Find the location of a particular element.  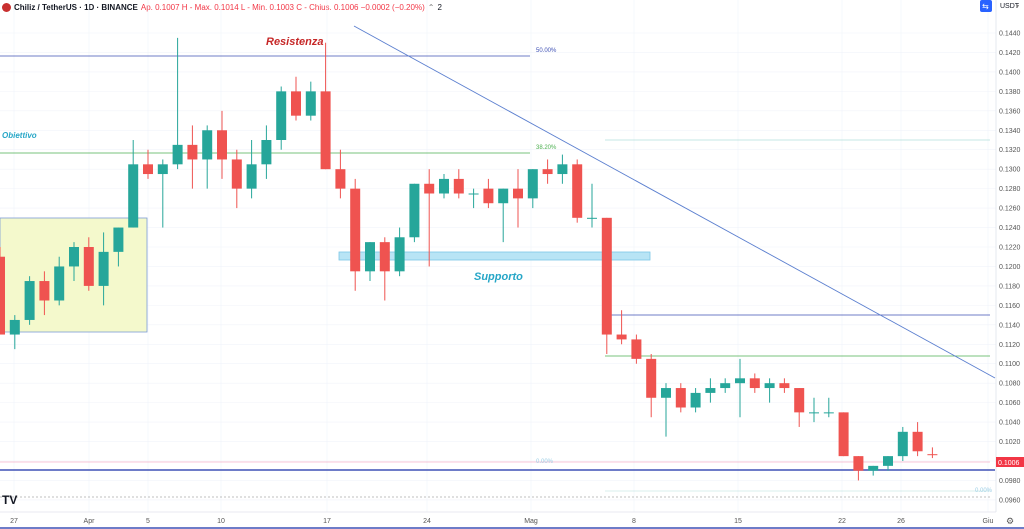

time-tick-label: 8 is located at coordinates (634, 521).